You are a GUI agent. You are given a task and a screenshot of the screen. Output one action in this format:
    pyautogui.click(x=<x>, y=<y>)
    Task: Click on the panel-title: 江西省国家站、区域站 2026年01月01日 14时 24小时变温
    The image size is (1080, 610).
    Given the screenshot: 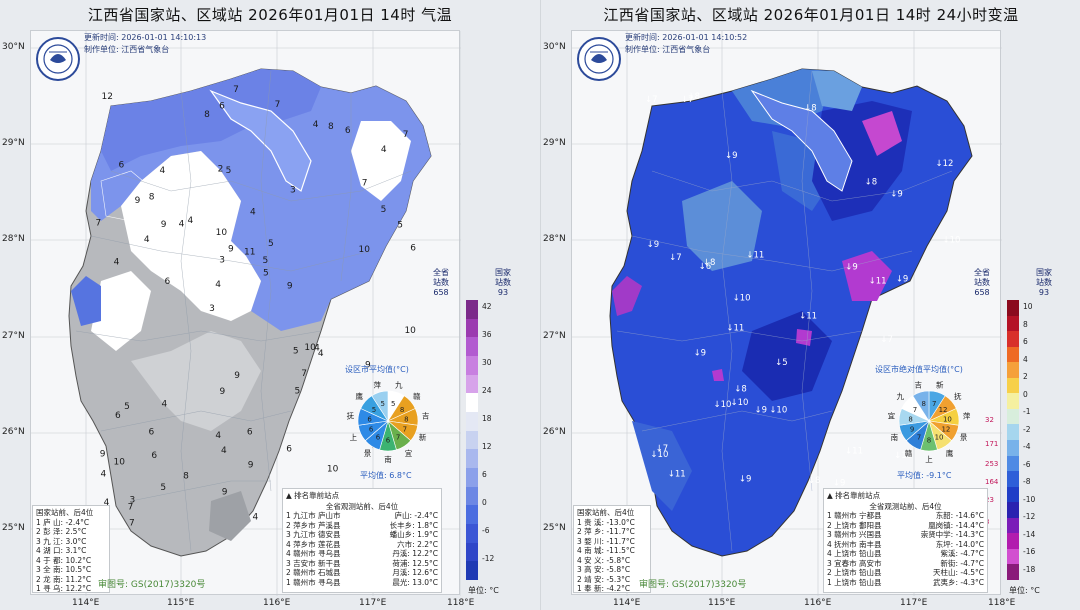 What is the action you would take?
    pyautogui.click(x=811, y=15)
    